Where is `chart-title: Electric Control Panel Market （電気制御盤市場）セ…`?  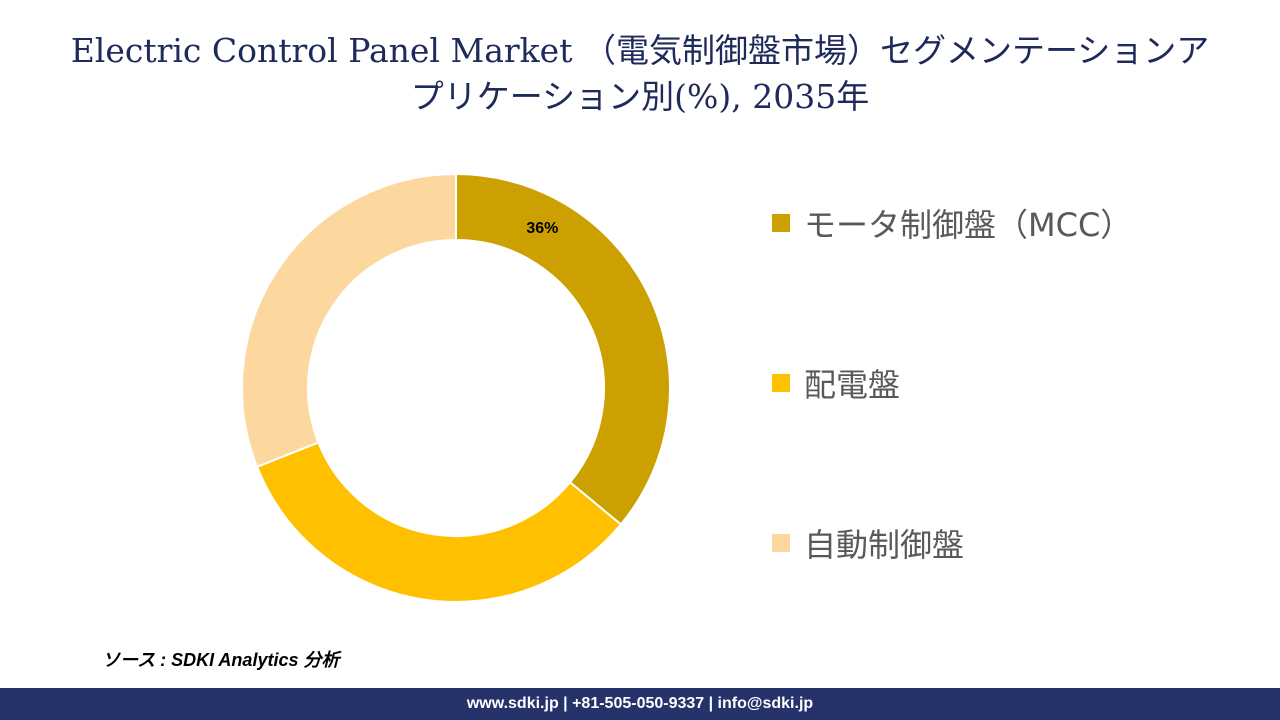 chart-title: Electric Control Panel Market （電気制御盤市場）セ… is located at coordinates (640, 74).